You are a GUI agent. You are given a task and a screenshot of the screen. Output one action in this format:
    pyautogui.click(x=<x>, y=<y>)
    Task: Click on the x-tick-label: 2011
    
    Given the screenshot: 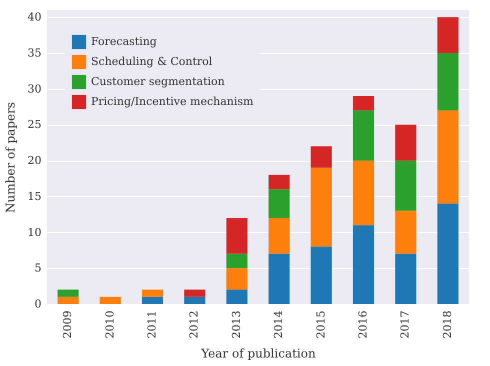 What is the action you would take?
    pyautogui.click(x=152, y=324)
    